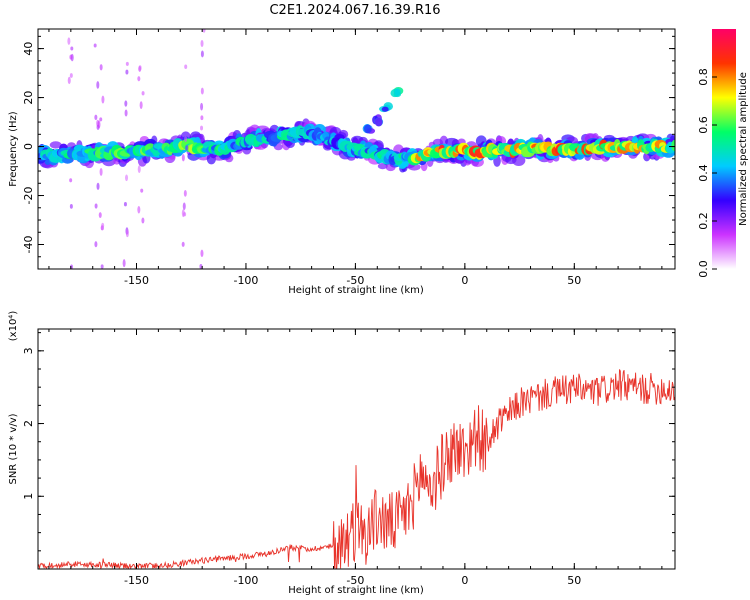 The image size is (750, 600). I want to click on colorbar-ticks: 0.0 0.2 0.4 0.6 0.8, so click(707, 173).